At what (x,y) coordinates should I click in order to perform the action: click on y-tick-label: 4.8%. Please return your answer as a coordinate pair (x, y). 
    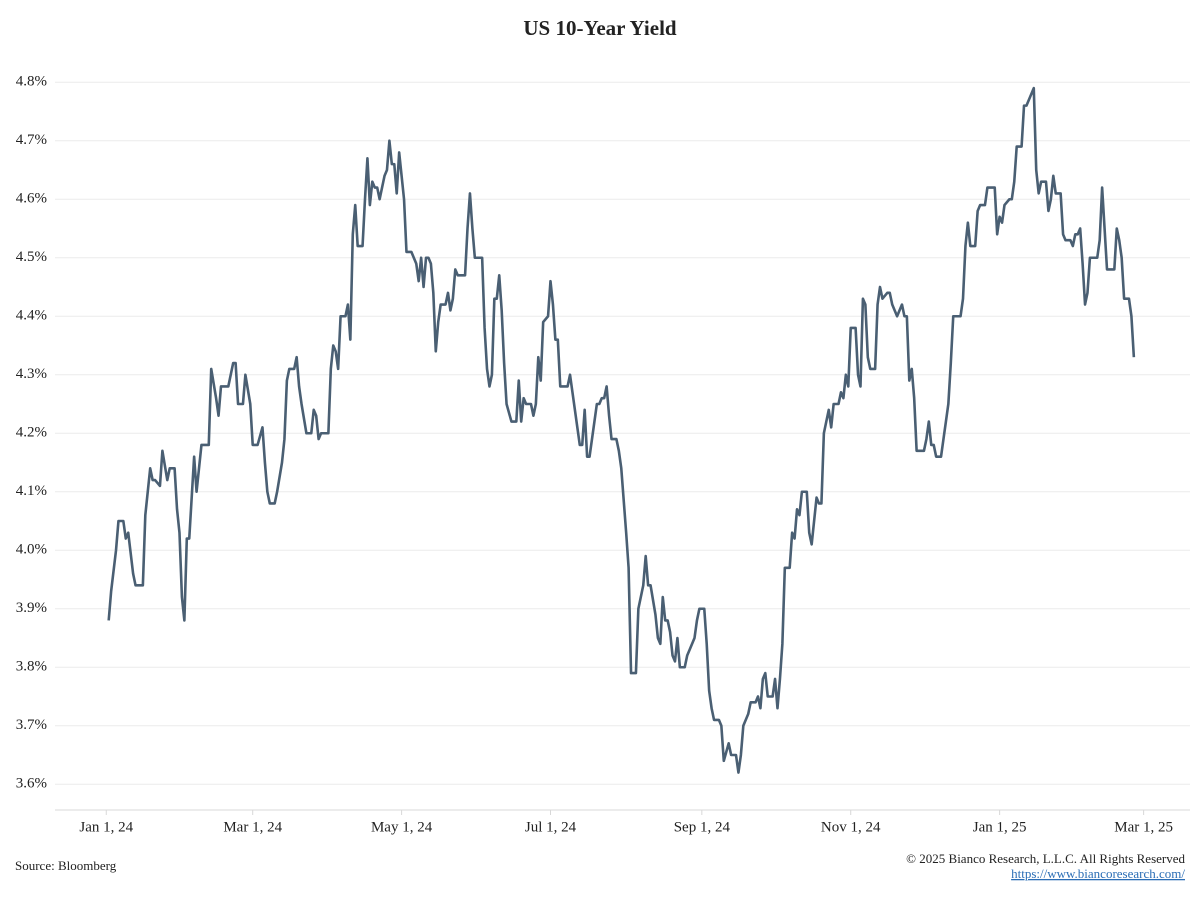
    Looking at the image, I should click on (31, 82).